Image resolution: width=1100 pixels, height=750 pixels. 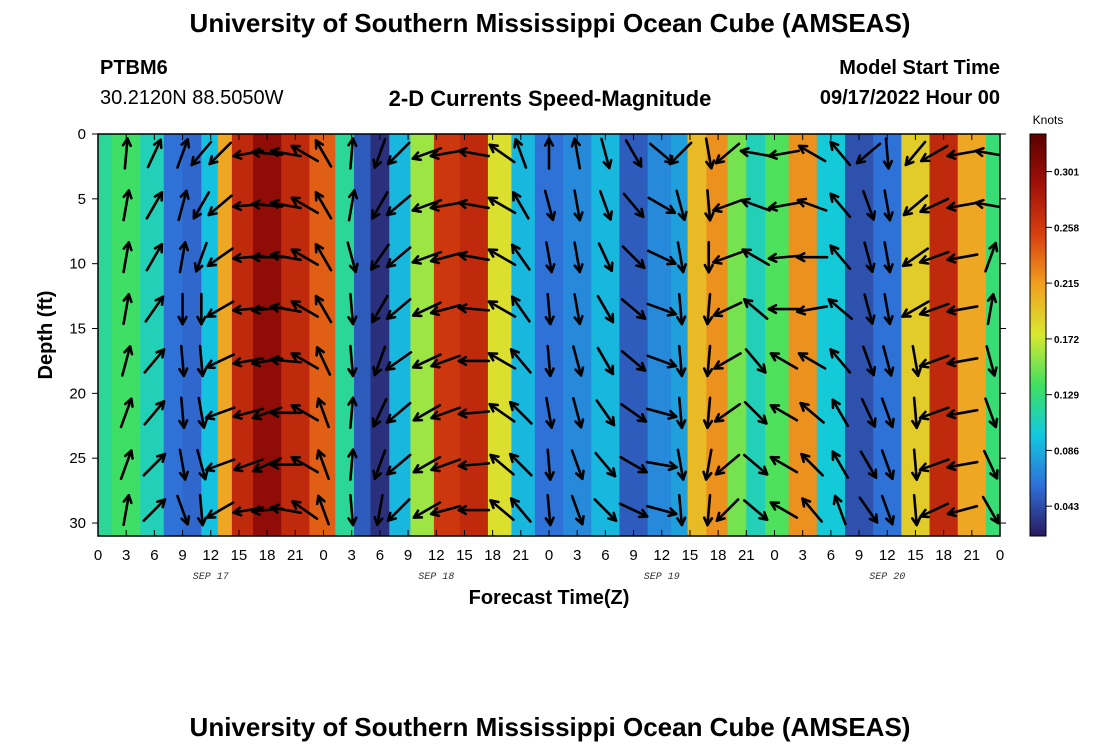 I want to click on x-tick-label: 9, so click(x=633, y=555).